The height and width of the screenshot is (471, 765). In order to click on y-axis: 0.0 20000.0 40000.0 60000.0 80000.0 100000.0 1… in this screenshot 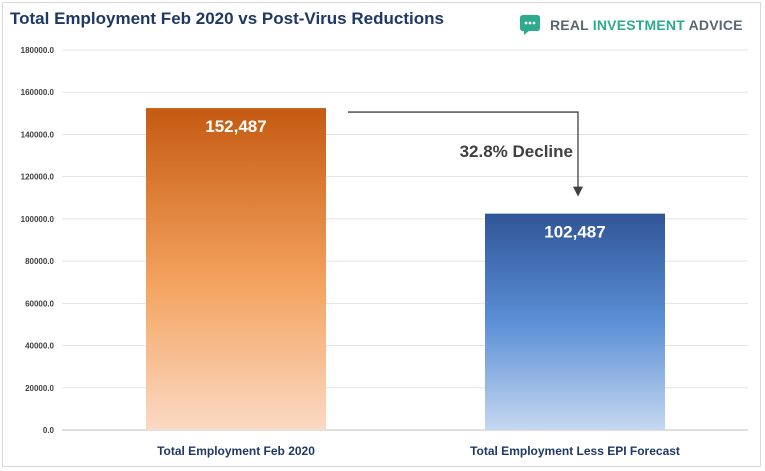, I will do `click(38, 240)`.